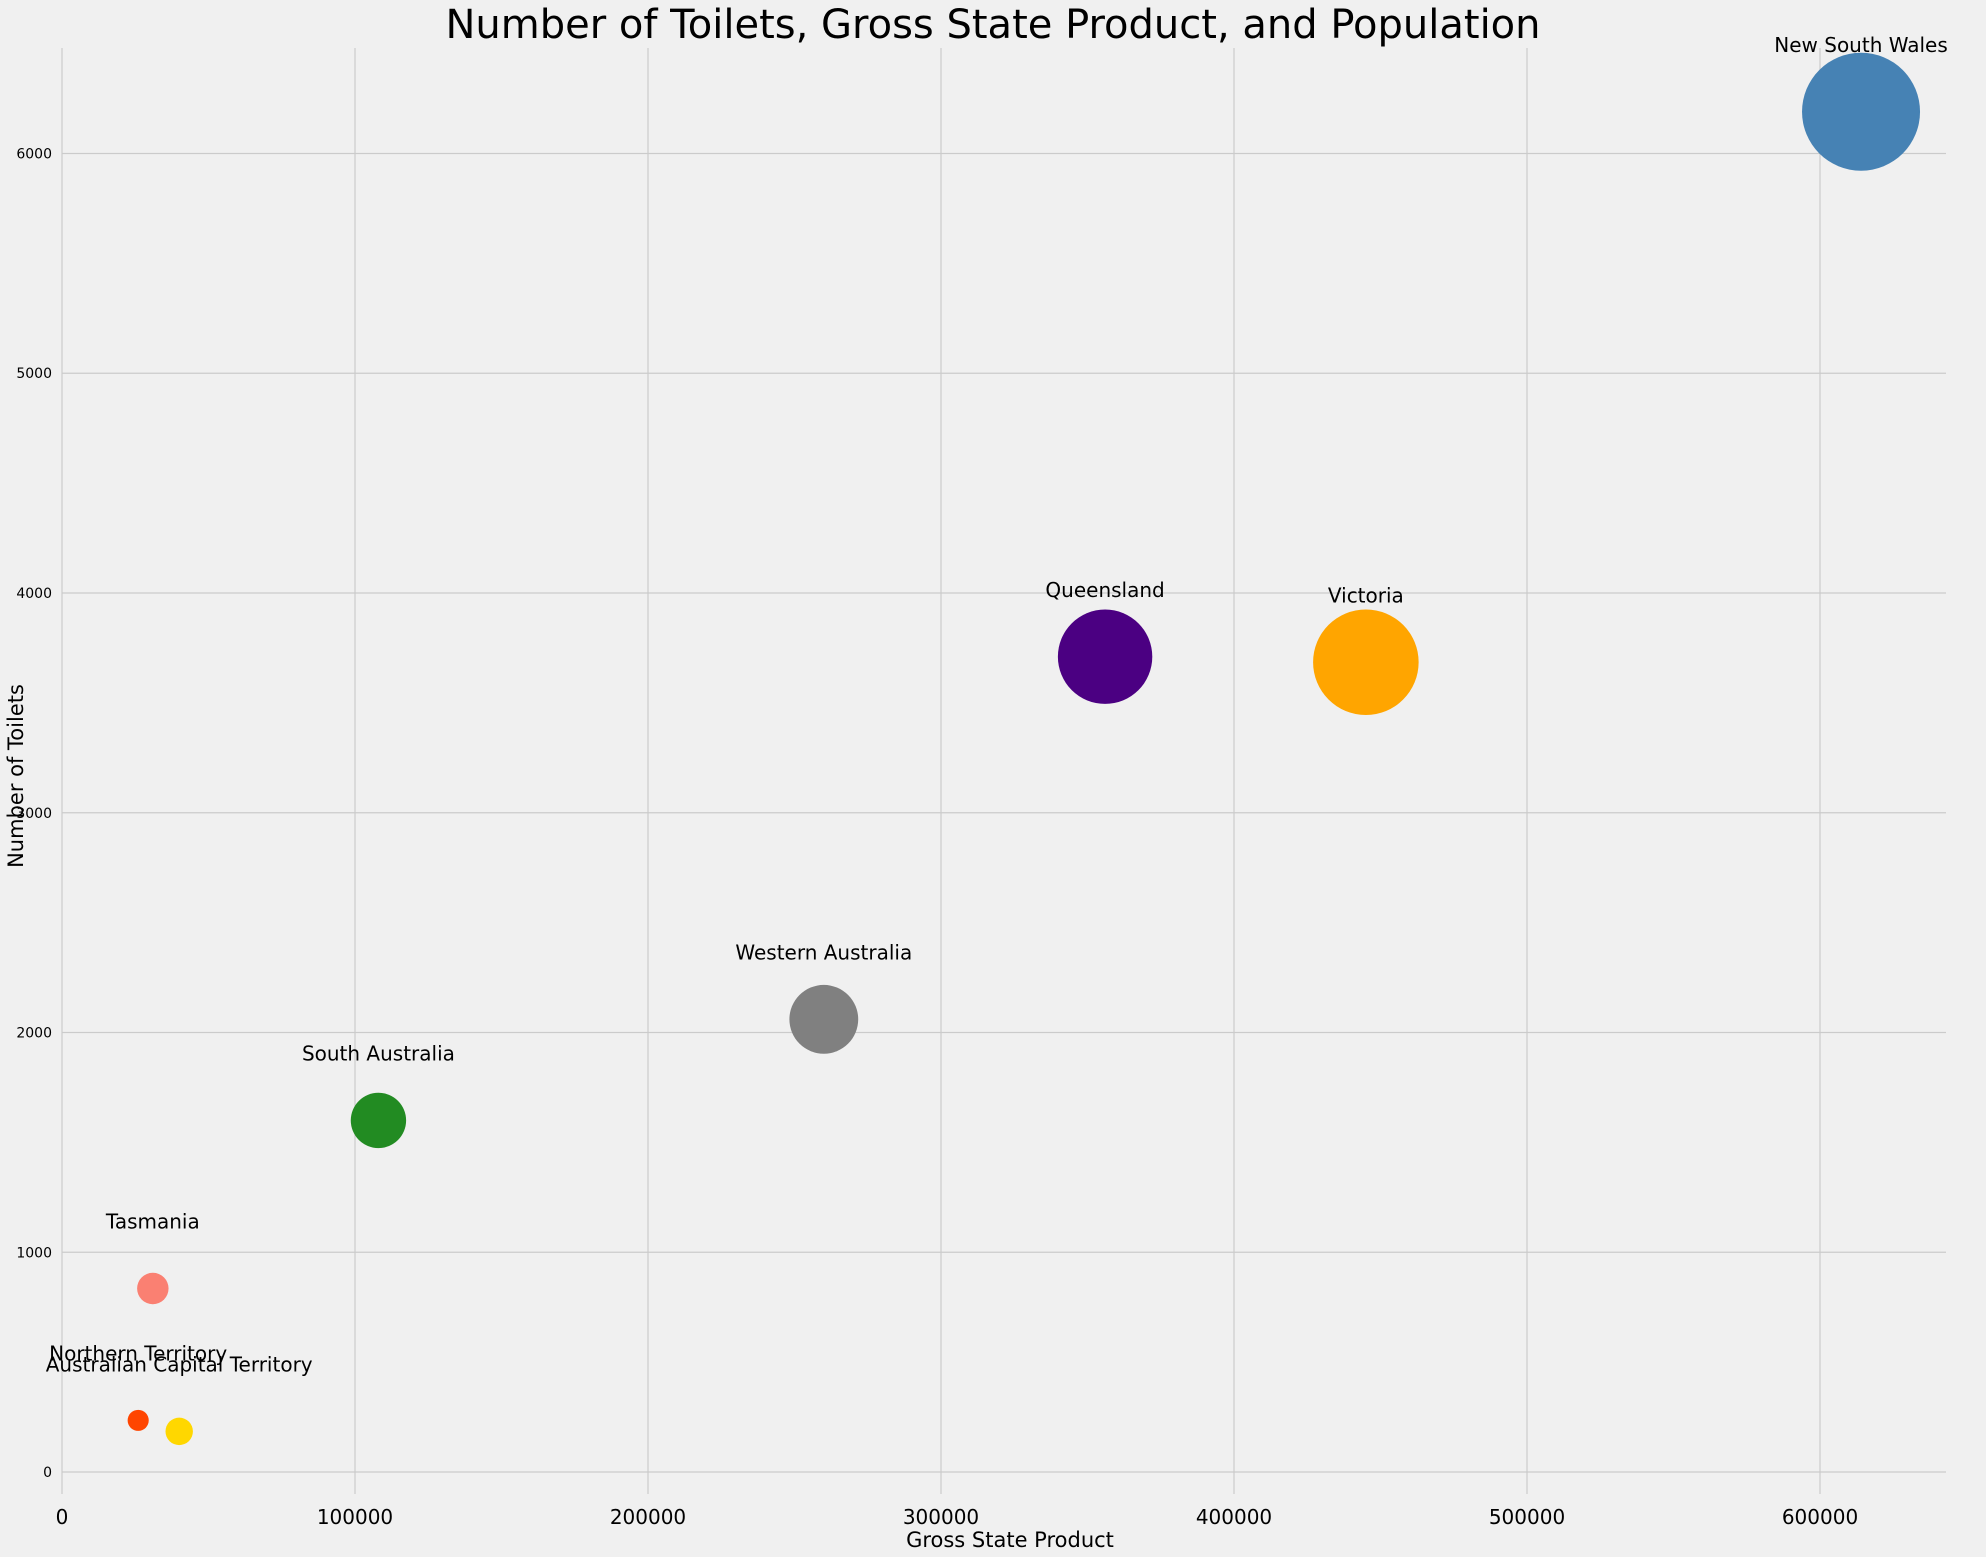  I want to click on y-tick-label: 4000, so click(34, 594).